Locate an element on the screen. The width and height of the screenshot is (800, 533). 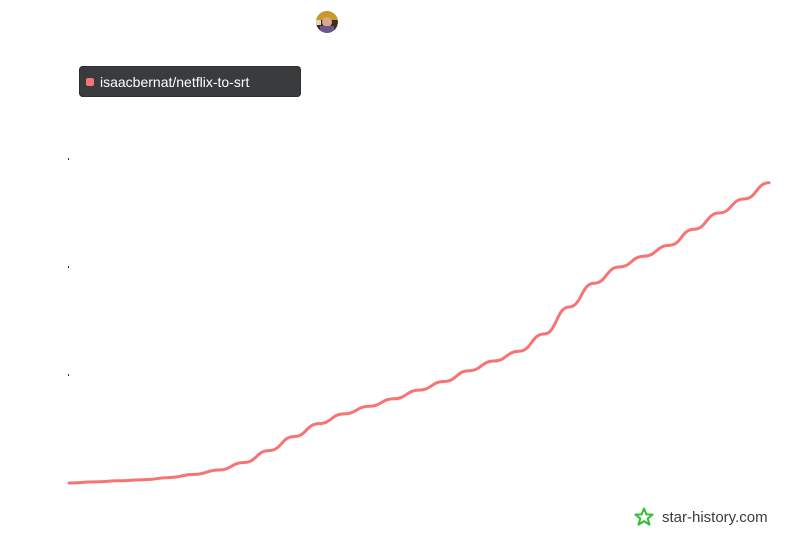
legend-label: isaacbernat/netflix-to-srt is located at coordinates (175, 81).